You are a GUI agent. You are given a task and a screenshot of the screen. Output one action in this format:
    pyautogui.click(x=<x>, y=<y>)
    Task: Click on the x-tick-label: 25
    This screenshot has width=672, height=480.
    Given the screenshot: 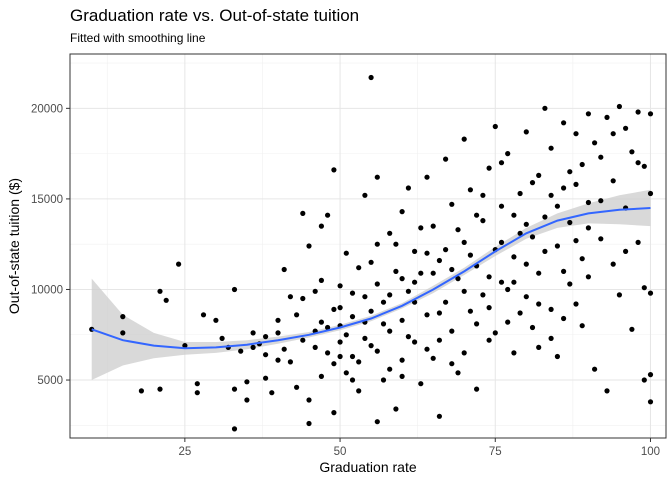 What is the action you would take?
    pyautogui.click(x=184, y=452)
    